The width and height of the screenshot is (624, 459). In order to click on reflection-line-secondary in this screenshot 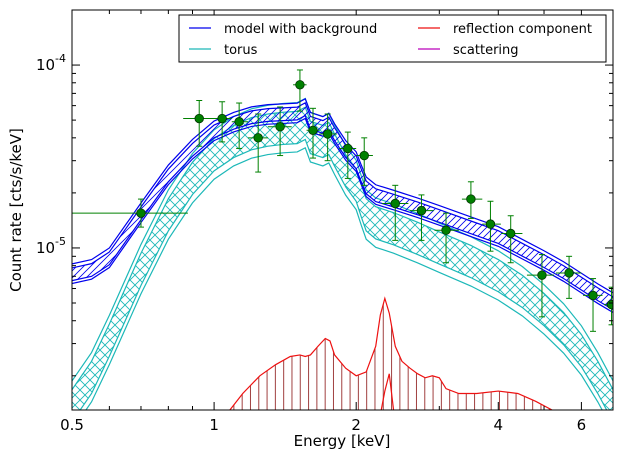, I will do `click(387, 391)`.